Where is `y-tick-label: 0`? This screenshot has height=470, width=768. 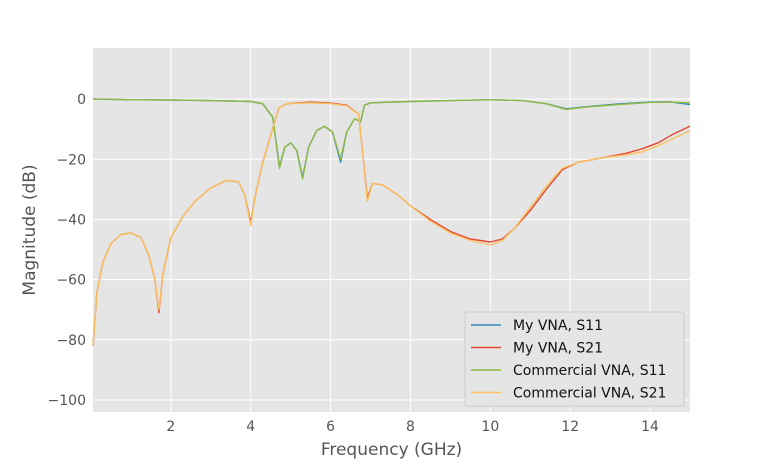
y-tick-label: 0 is located at coordinates (81, 100).